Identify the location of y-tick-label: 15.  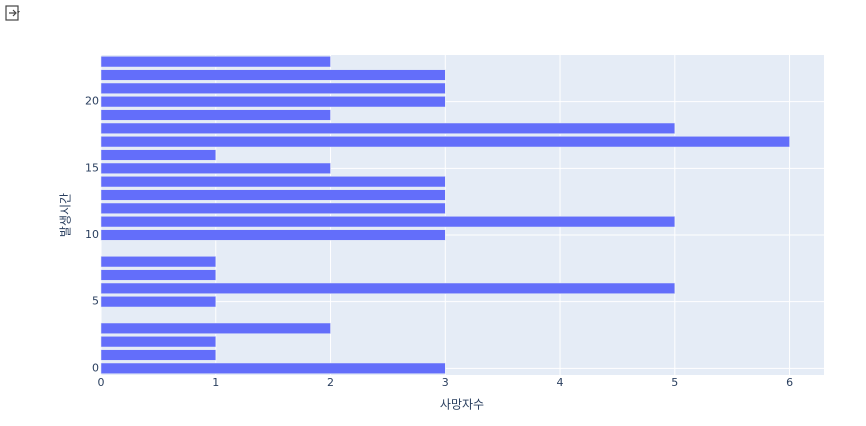
(92, 167).